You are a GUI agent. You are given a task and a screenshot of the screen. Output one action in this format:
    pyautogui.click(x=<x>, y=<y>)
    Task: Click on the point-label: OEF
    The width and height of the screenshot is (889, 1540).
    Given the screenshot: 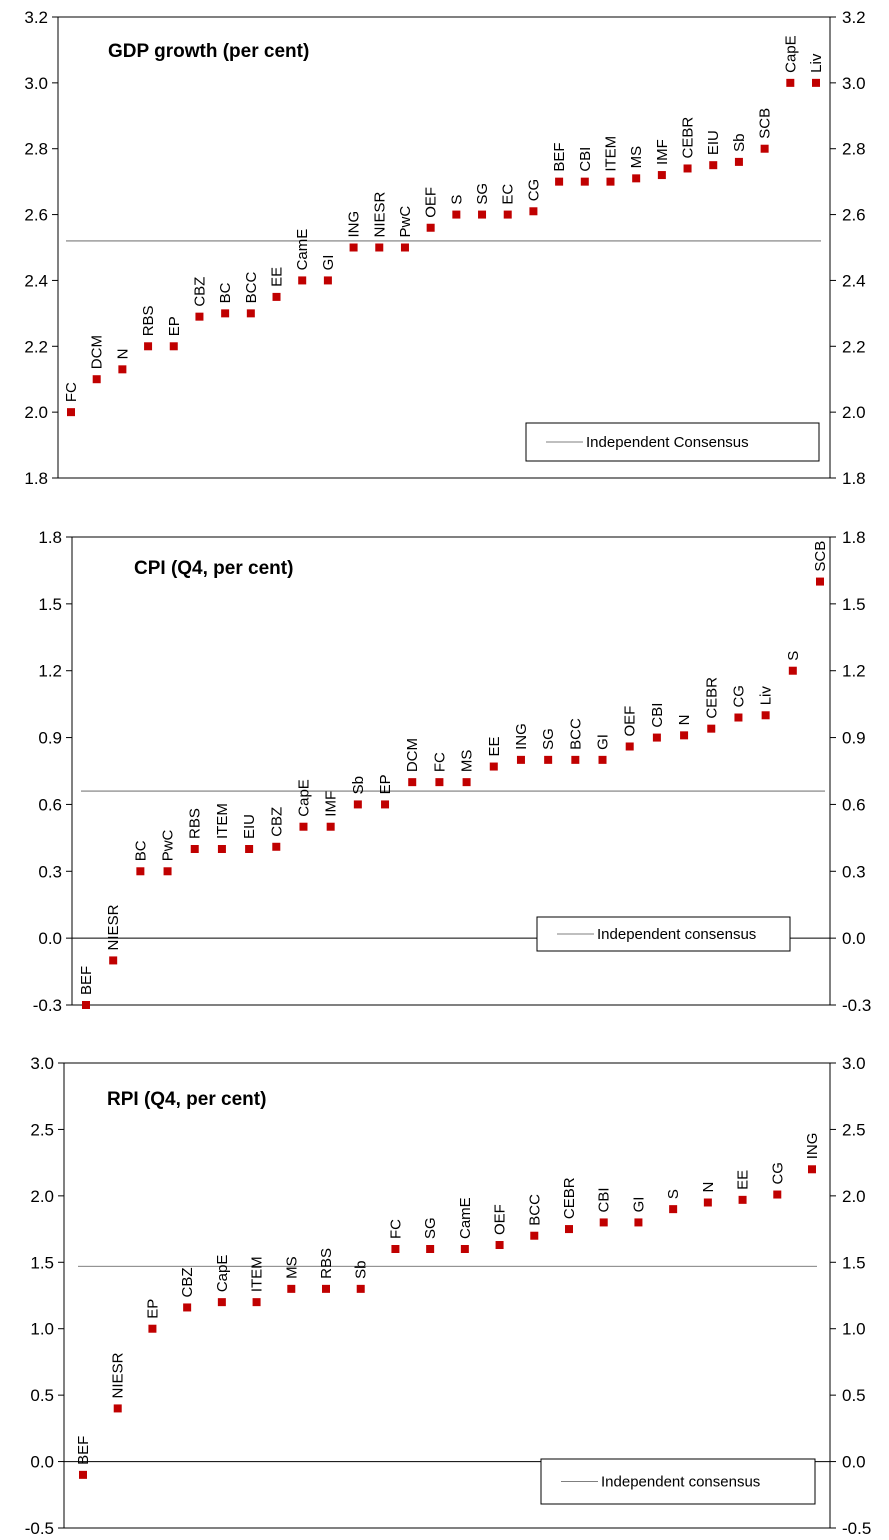 What is the action you would take?
    pyautogui.click(x=431, y=202)
    